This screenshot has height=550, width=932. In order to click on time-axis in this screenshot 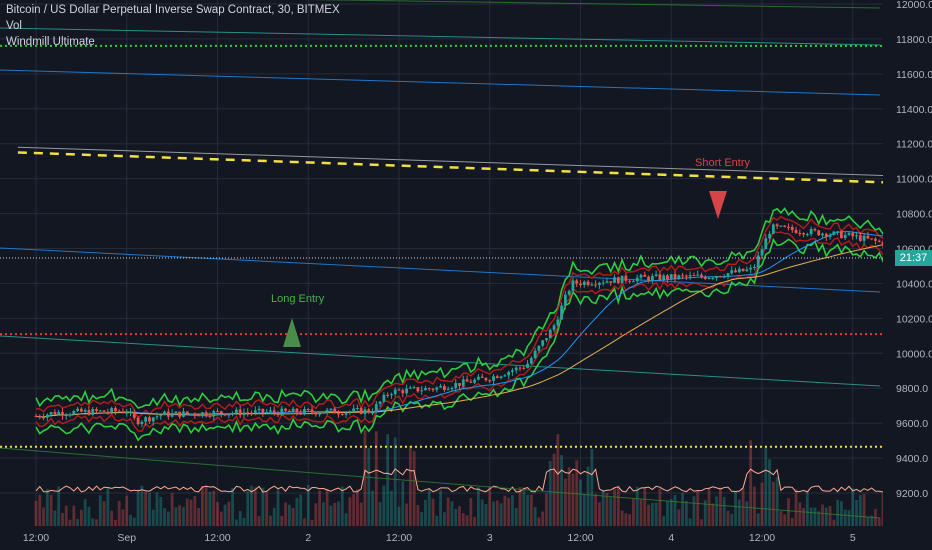, I will do `click(466, 538)`.